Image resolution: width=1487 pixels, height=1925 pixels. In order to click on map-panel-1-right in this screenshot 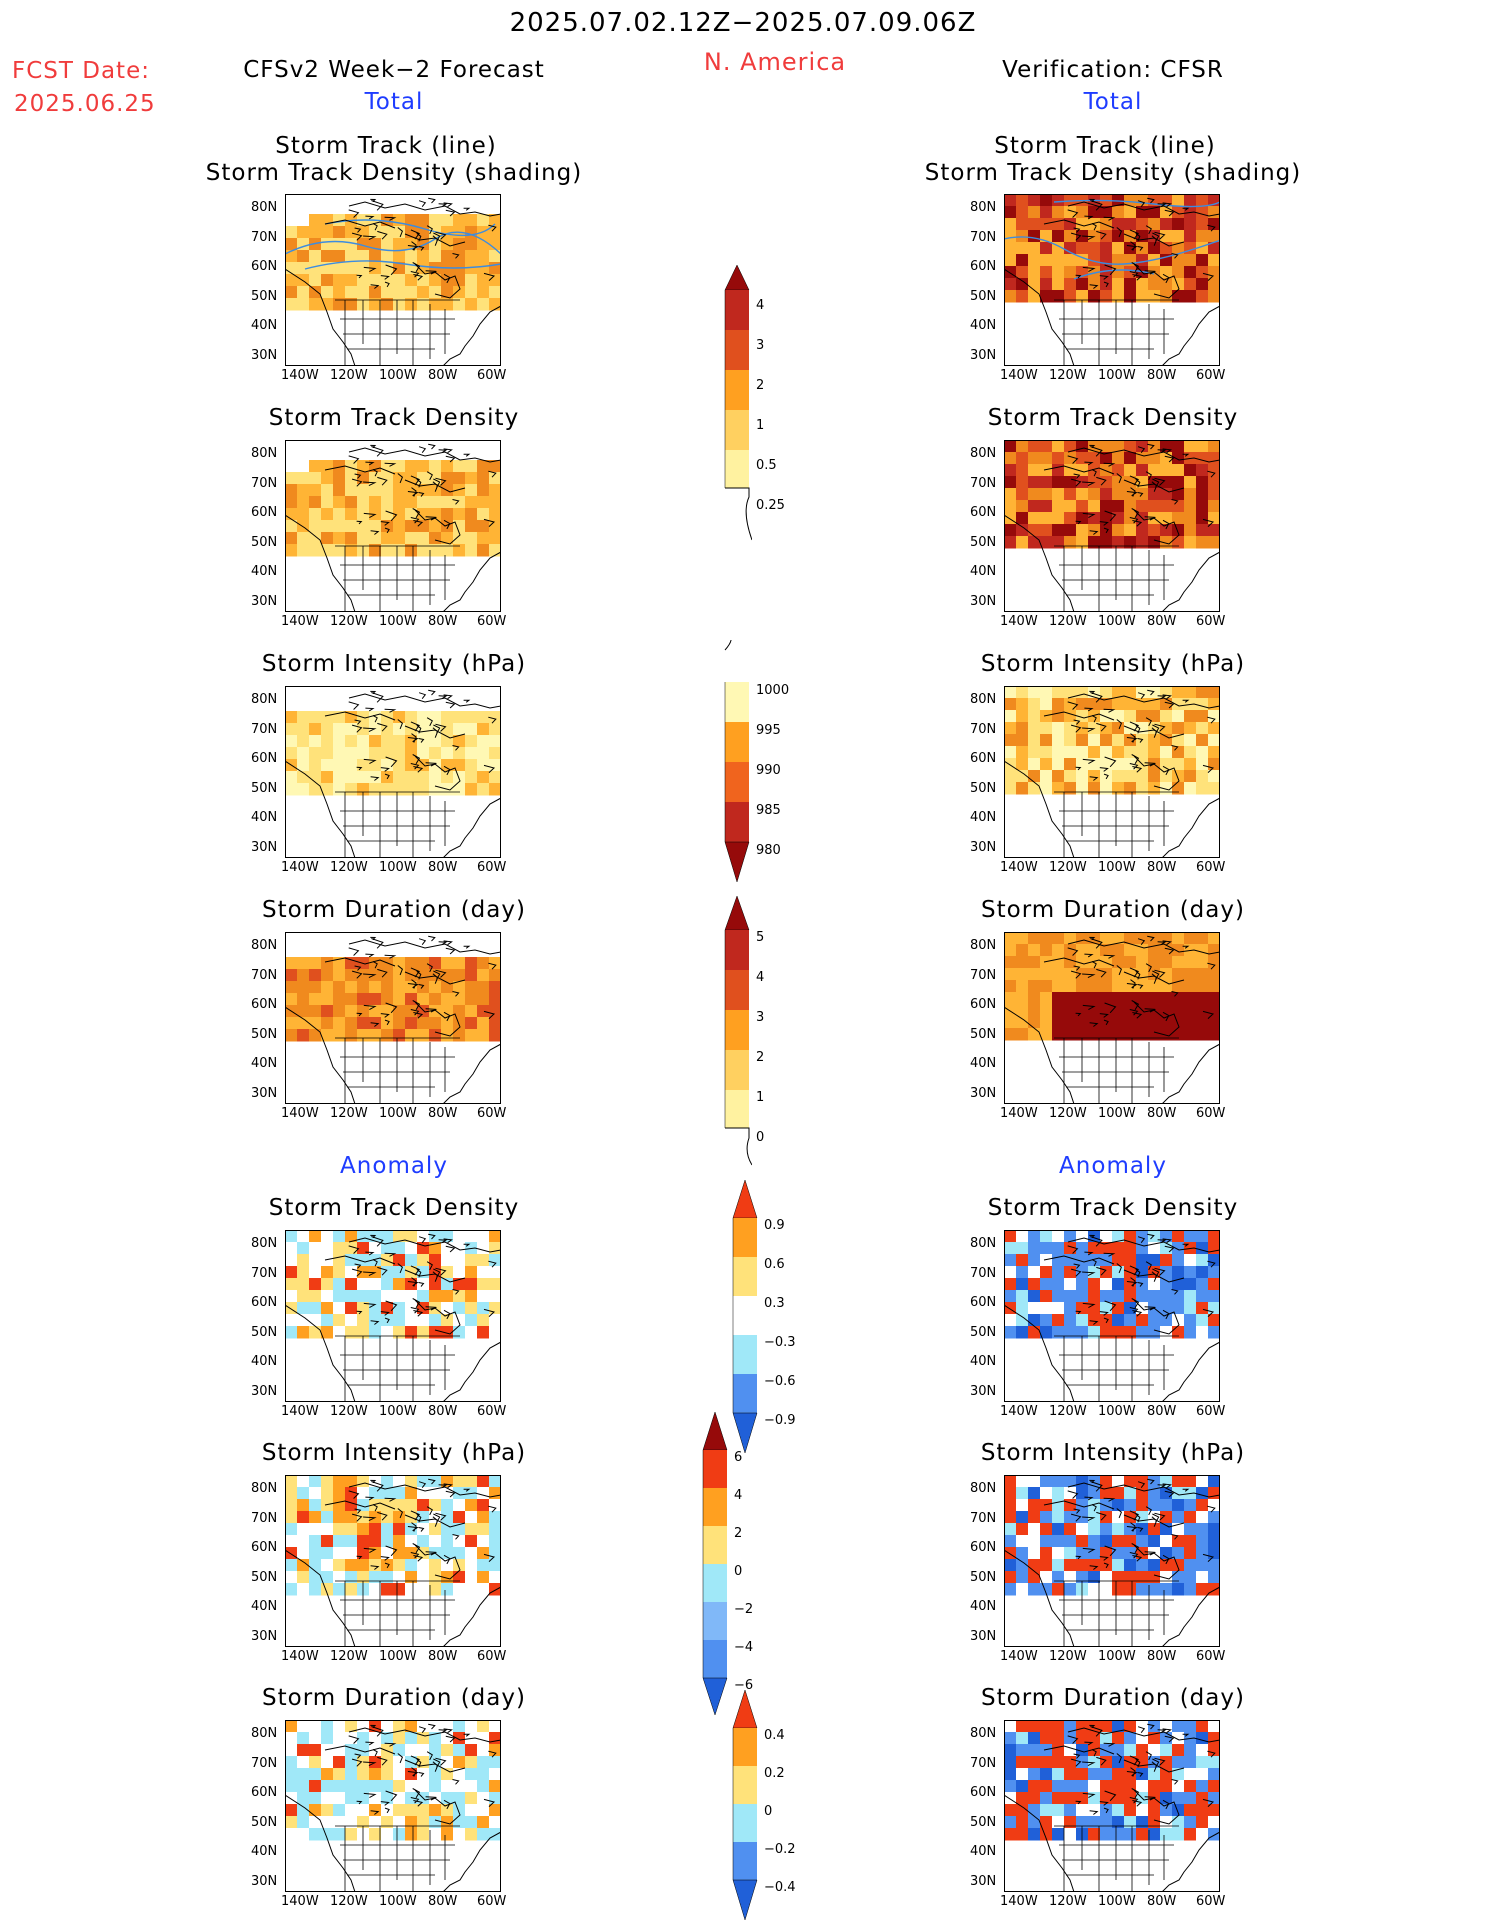, I will do `click(1112, 280)`.